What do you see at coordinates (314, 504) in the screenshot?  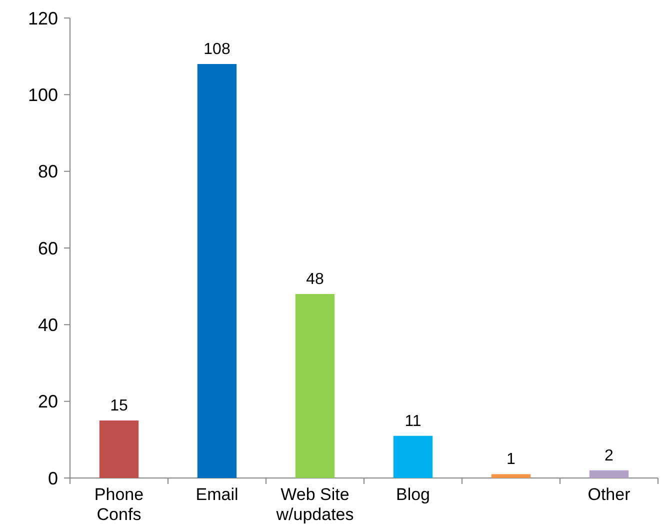 I see `x-tick-label: Web Site w/updates` at bounding box center [314, 504].